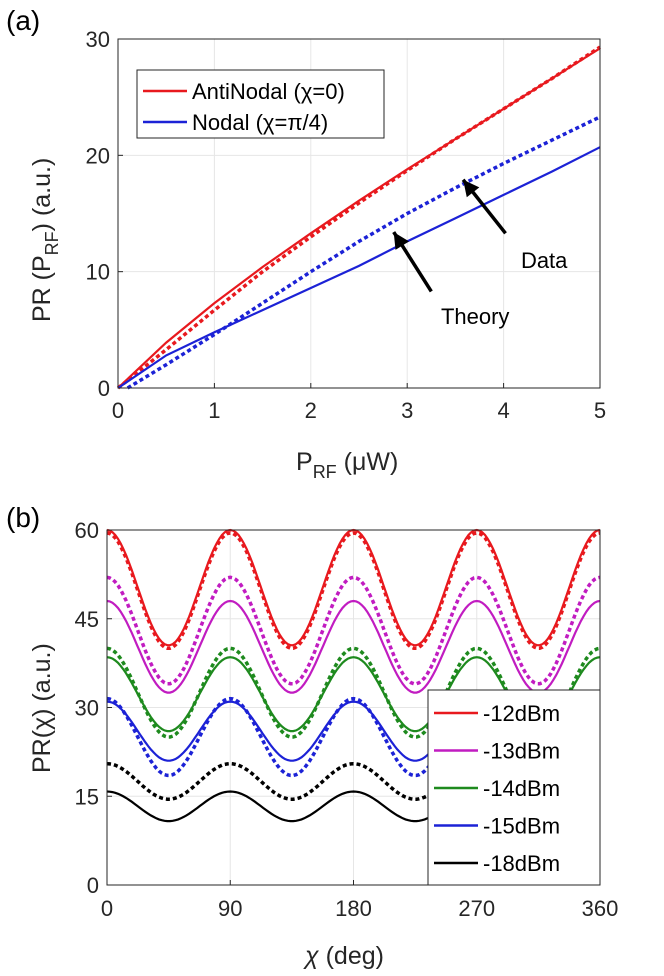 The image size is (664, 976). What do you see at coordinates (304, 462) in the screenshot?
I see `panel-a-x-label-main: P` at bounding box center [304, 462].